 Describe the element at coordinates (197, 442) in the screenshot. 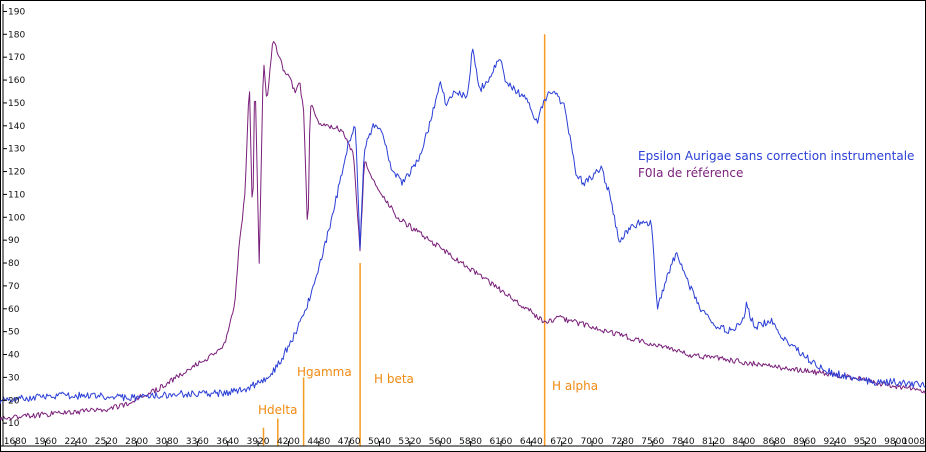

I see `x-tick-label-3360: 3360` at that location.